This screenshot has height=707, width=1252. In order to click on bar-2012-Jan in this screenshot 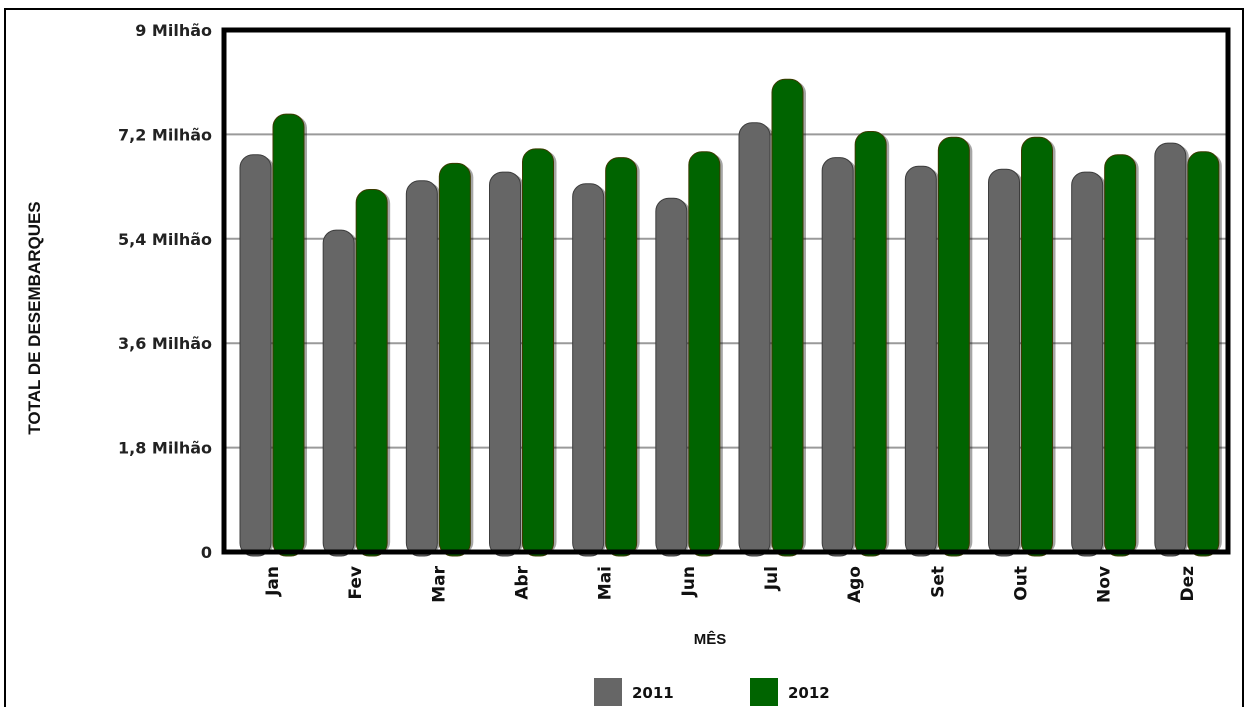, I will do `click(288, 335)`.